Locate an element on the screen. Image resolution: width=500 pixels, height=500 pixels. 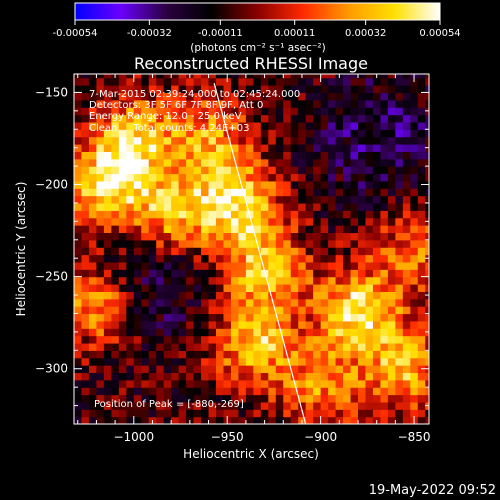
x-tick-label: −1000 is located at coordinates (133, 437).